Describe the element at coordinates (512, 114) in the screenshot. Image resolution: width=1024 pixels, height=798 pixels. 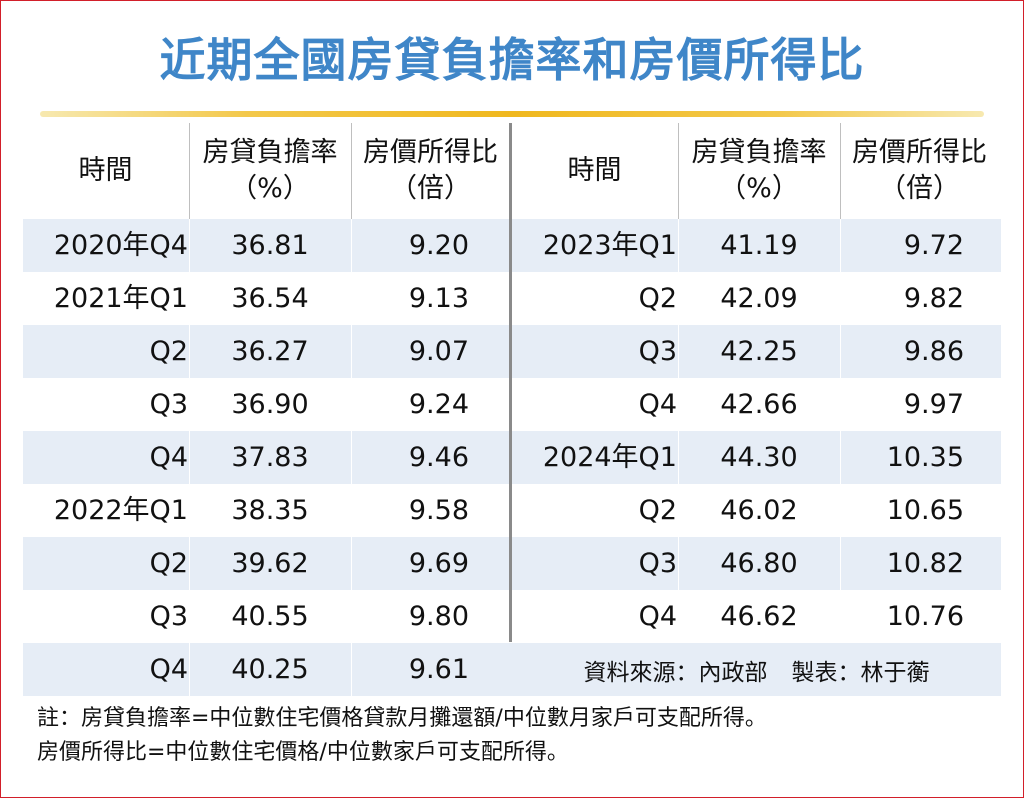
I see `title-underline` at that location.